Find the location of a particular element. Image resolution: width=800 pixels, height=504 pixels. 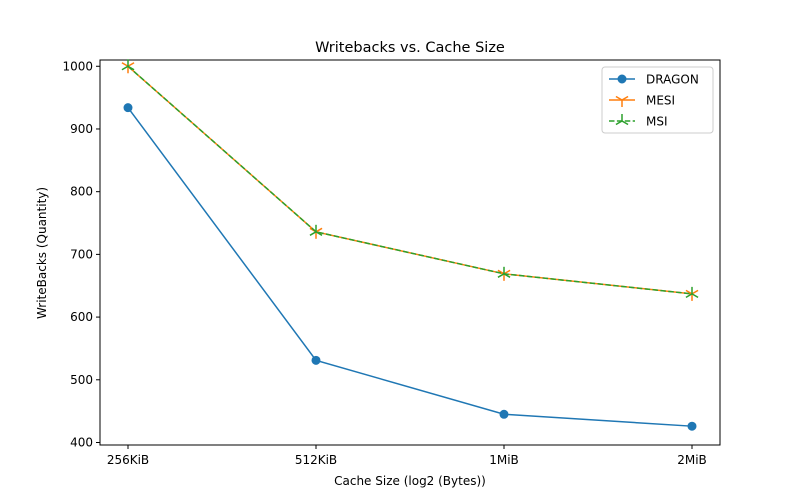

x-tick-label: 2MiB is located at coordinates (692, 460).